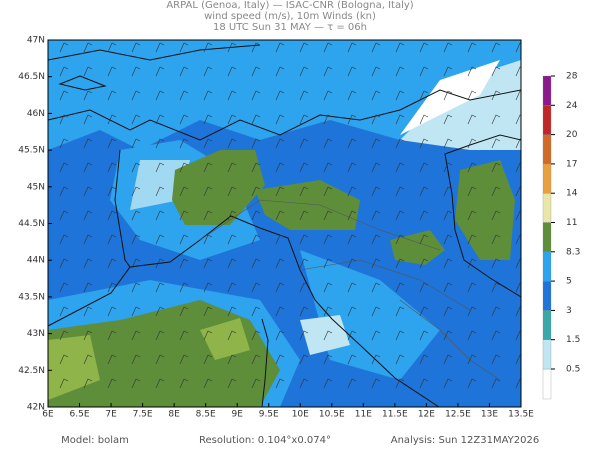 Image resolution: width=600 pixels, height=450 pixels. Describe the element at coordinates (290, 27) in the screenshot. I see `header-line: 18 UTC Sun 31 MAY — τ = 06h` at that location.